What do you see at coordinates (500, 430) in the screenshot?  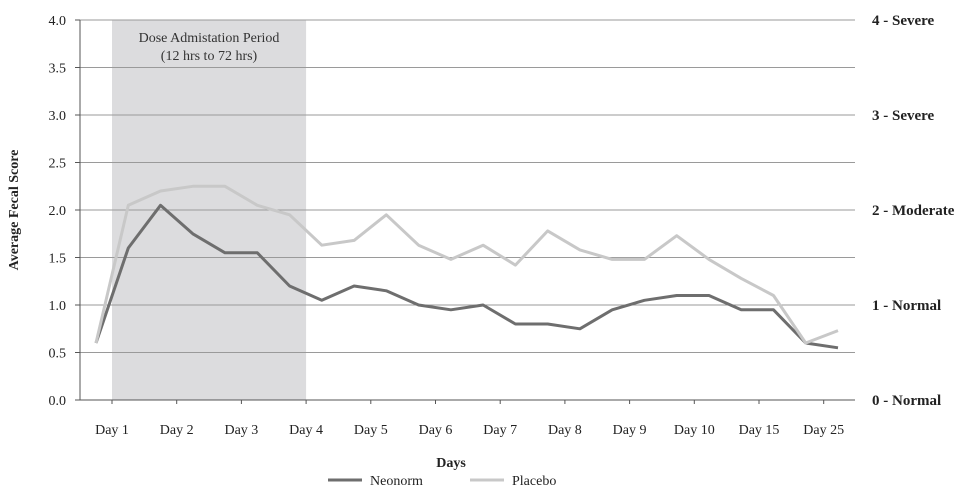 I see `x-tick-label: Day 7` at bounding box center [500, 430].